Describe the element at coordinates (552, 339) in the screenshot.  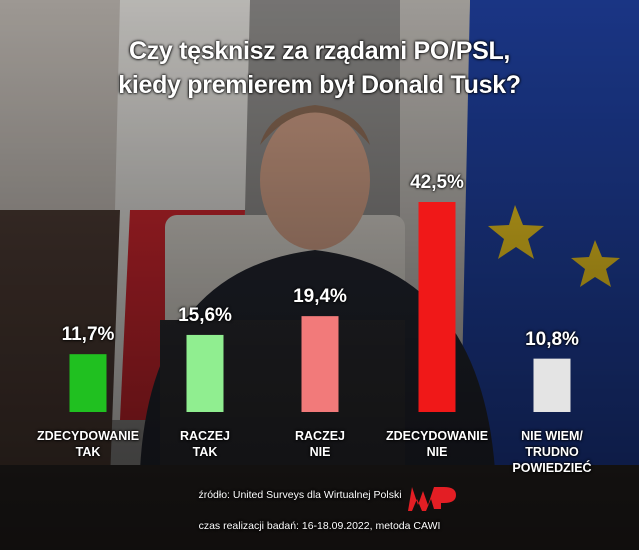
I see `value-label: 10,8%` at that location.